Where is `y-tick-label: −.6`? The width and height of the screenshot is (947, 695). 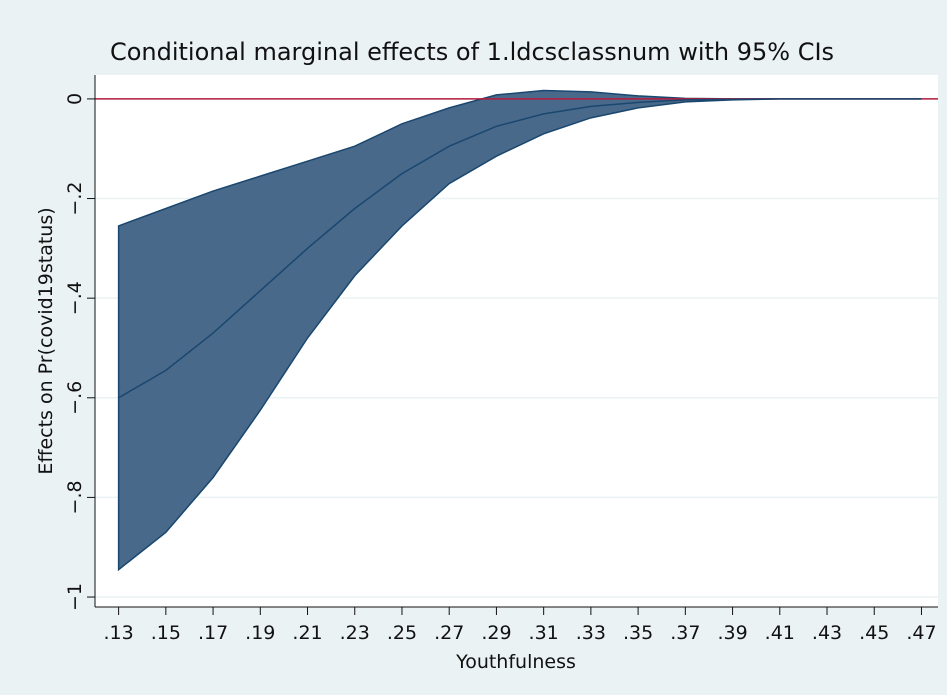
y-tick-label: −.6 is located at coordinates (75, 398).